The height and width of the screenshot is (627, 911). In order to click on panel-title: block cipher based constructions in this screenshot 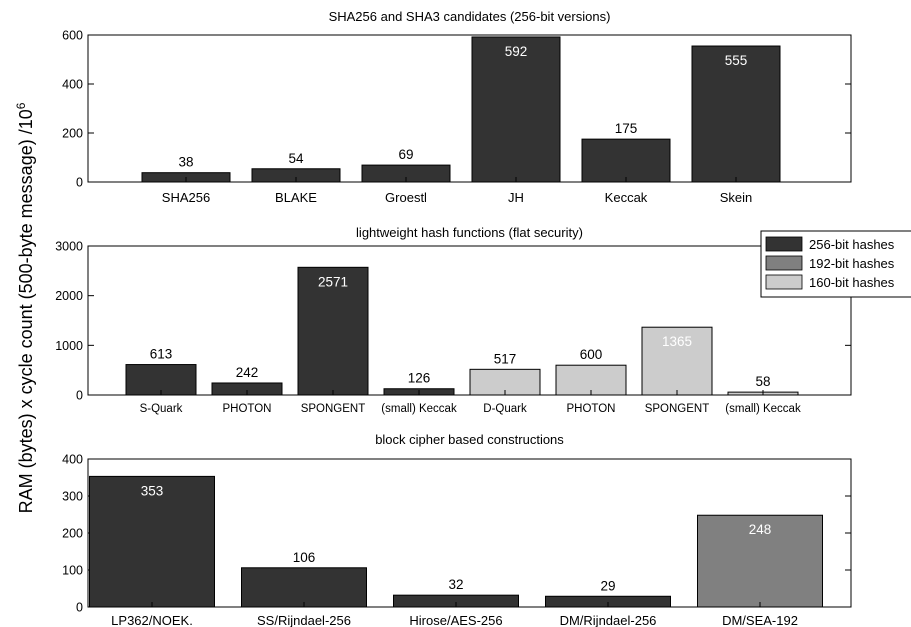, I will do `click(469, 439)`.